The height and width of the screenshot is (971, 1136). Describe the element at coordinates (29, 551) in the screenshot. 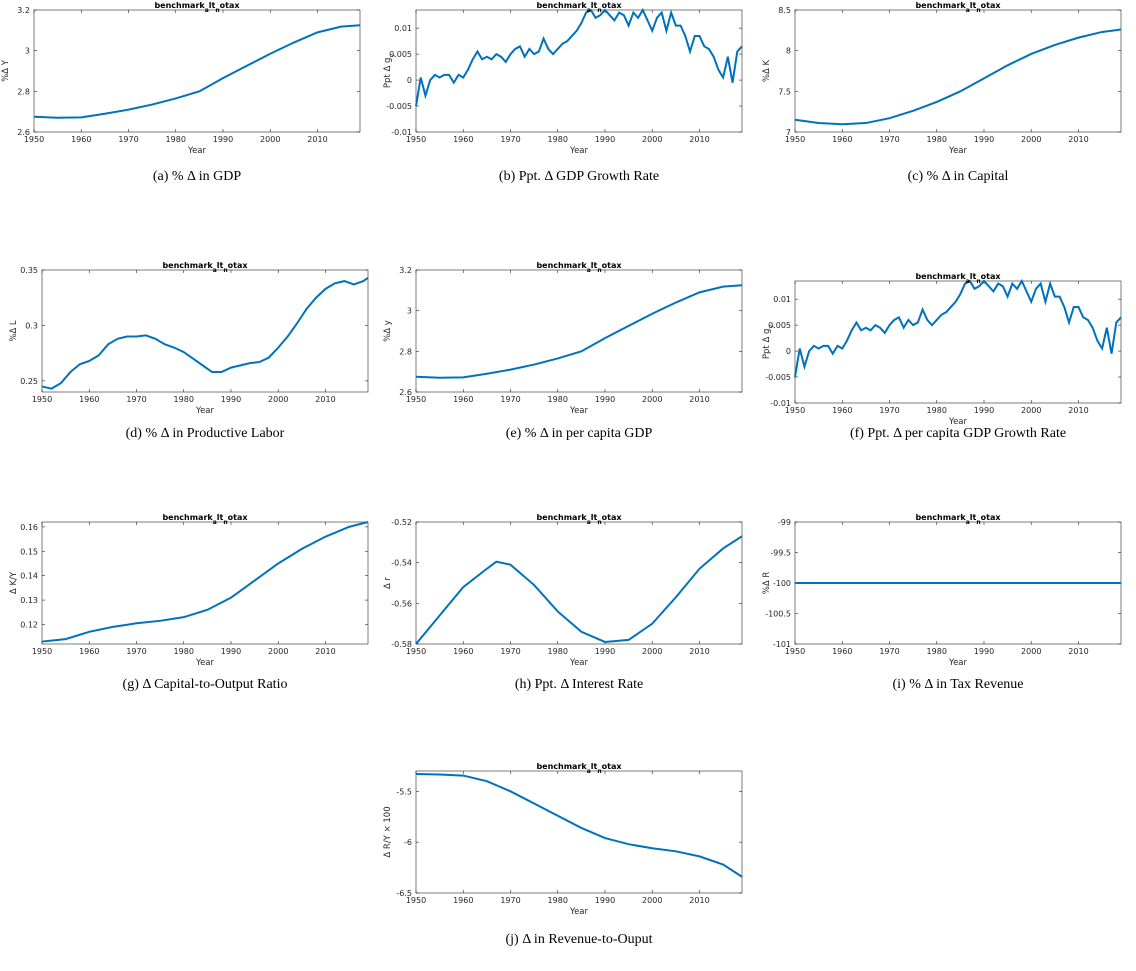

I see `y-tick-label: 0.15` at that location.